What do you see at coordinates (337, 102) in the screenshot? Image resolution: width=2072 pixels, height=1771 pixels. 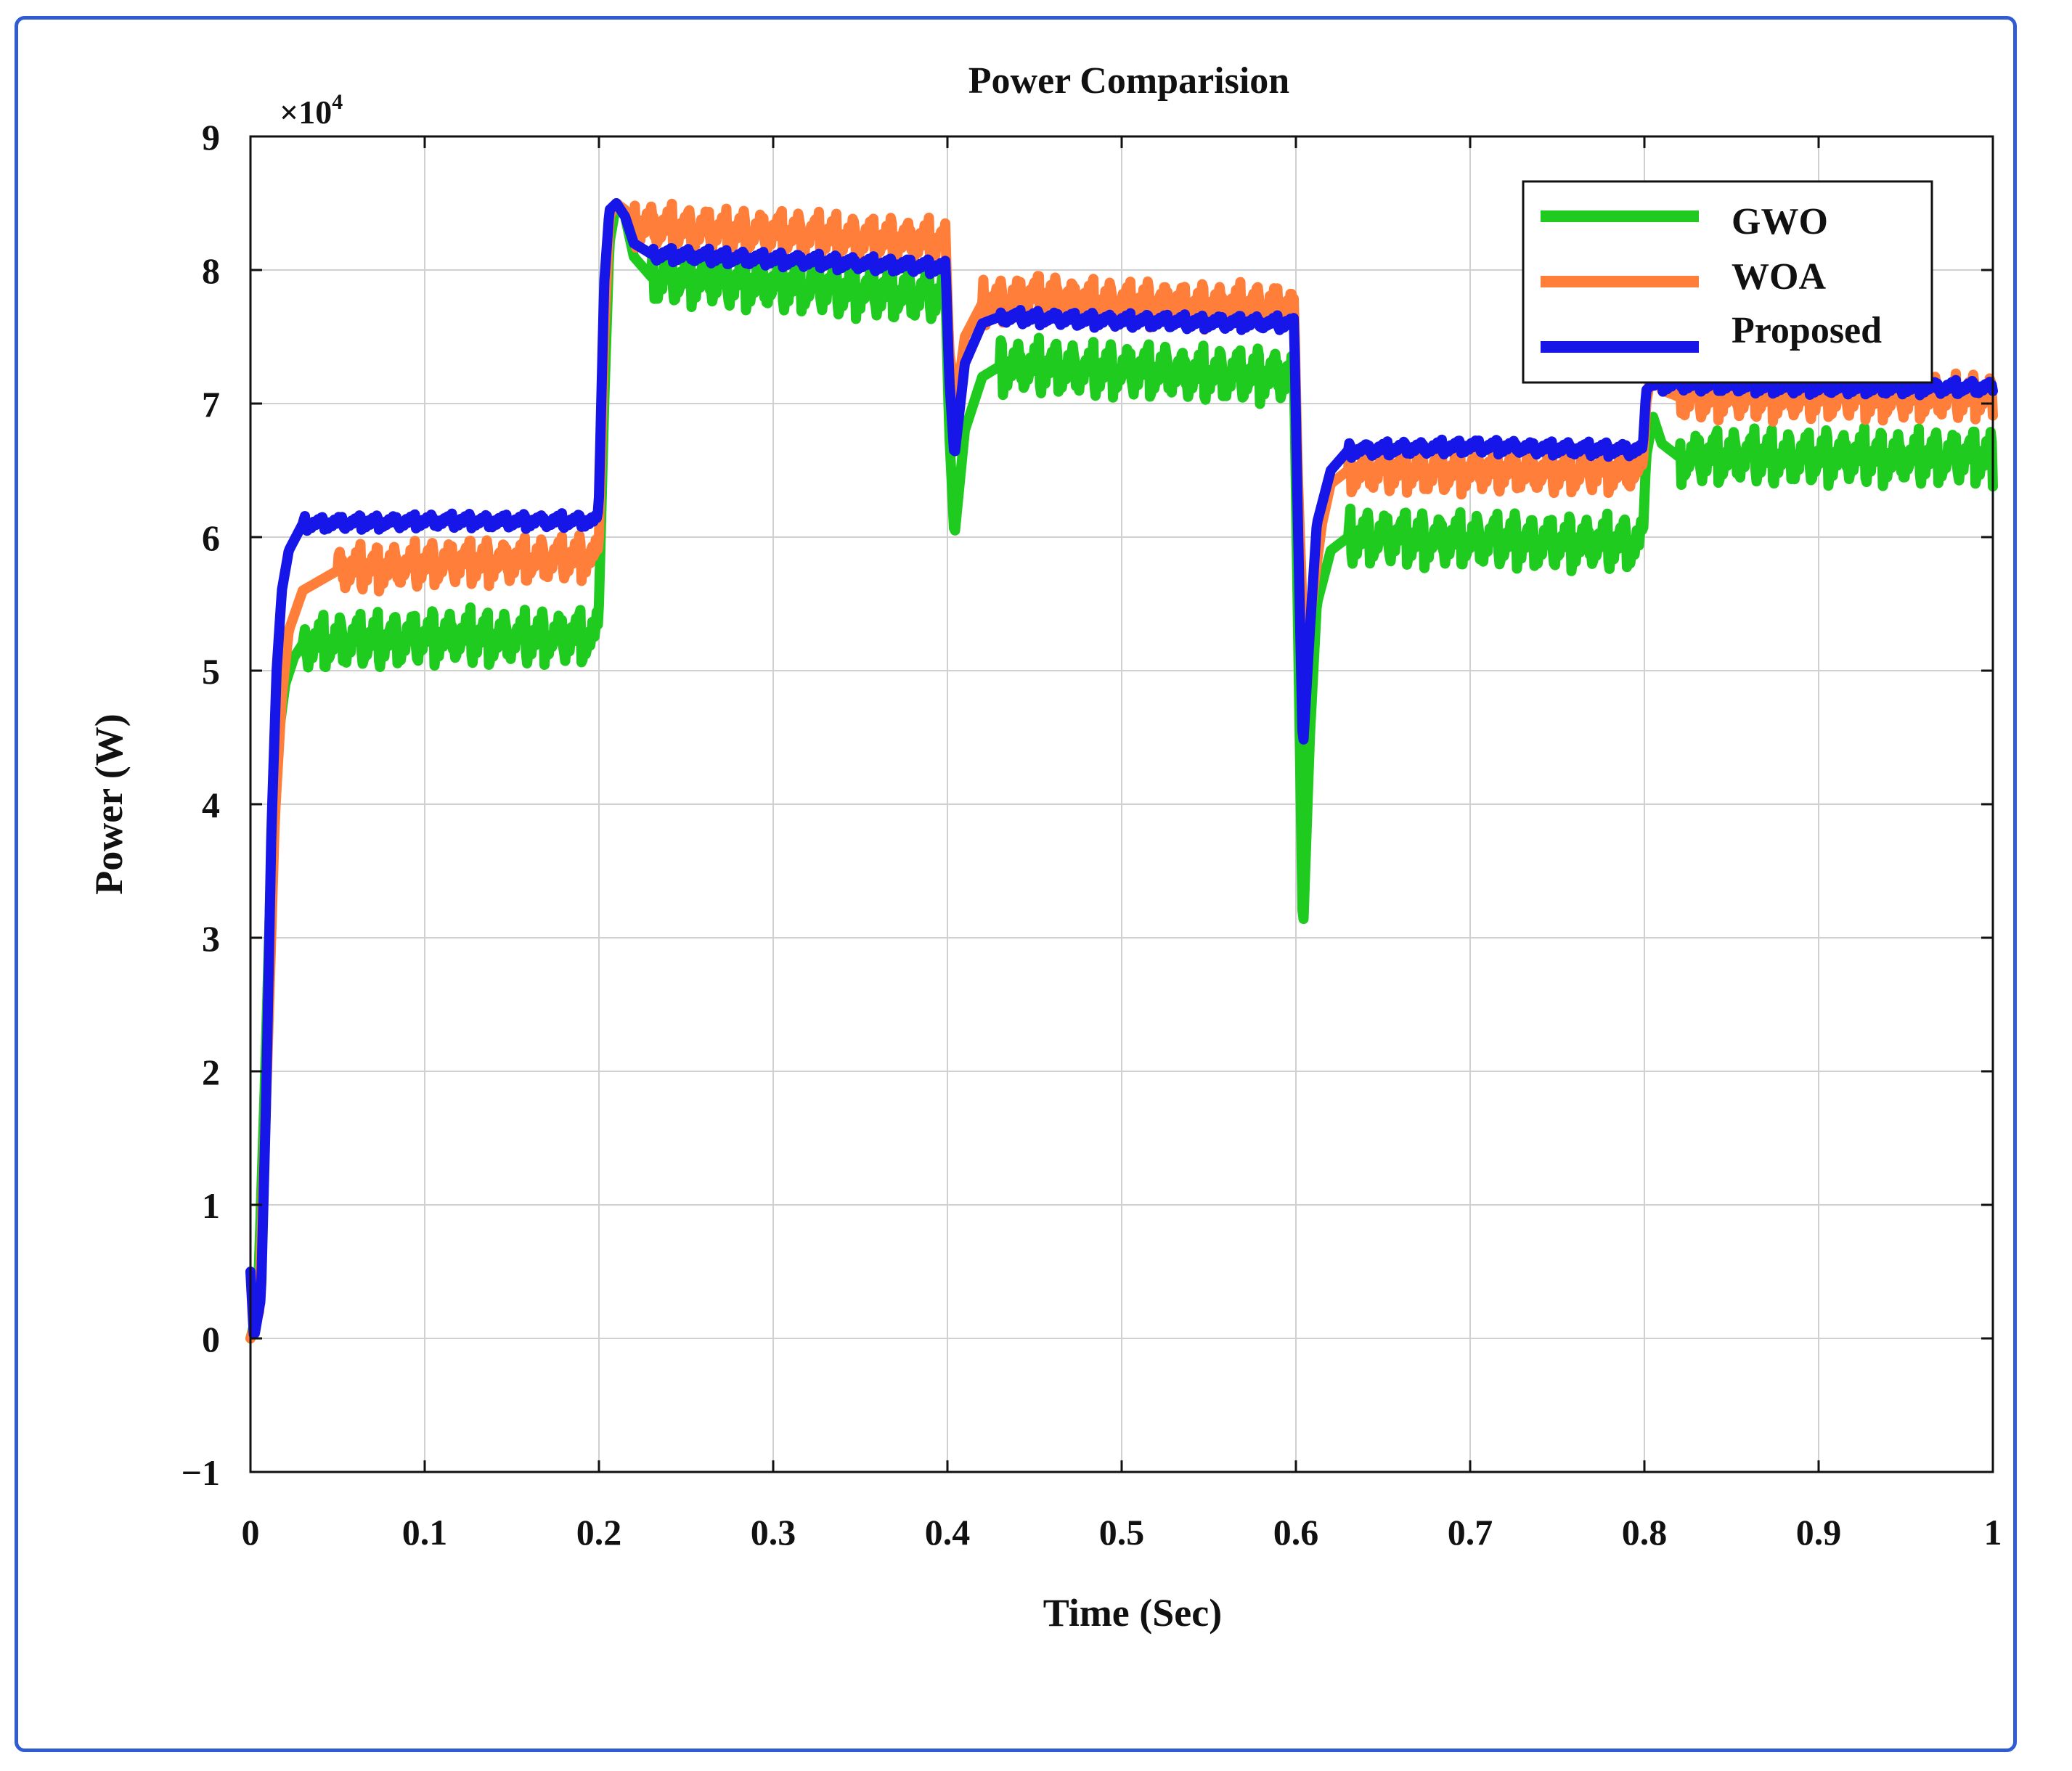 I see `y-multiplier-exponent: 4` at bounding box center [337, 102].